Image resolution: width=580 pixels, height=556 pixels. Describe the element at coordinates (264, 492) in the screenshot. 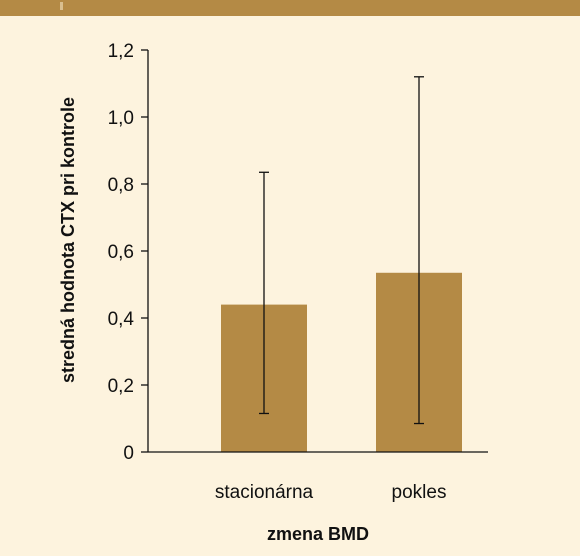

I see `x-category-label: stacionárna` at that location.